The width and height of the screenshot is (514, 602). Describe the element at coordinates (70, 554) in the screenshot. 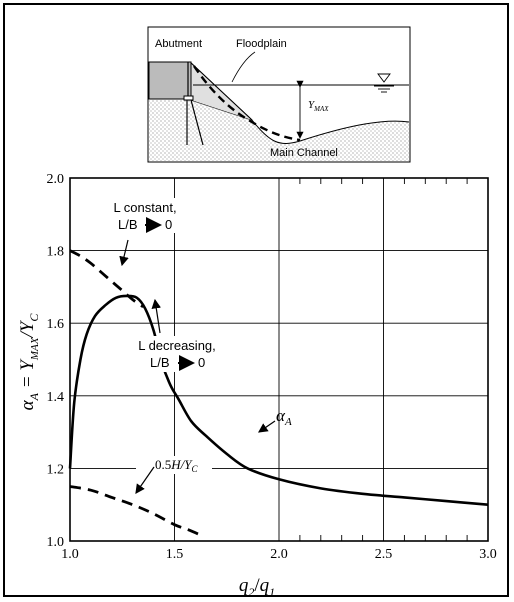

I see `x-tick-label: 1.0` at that location.